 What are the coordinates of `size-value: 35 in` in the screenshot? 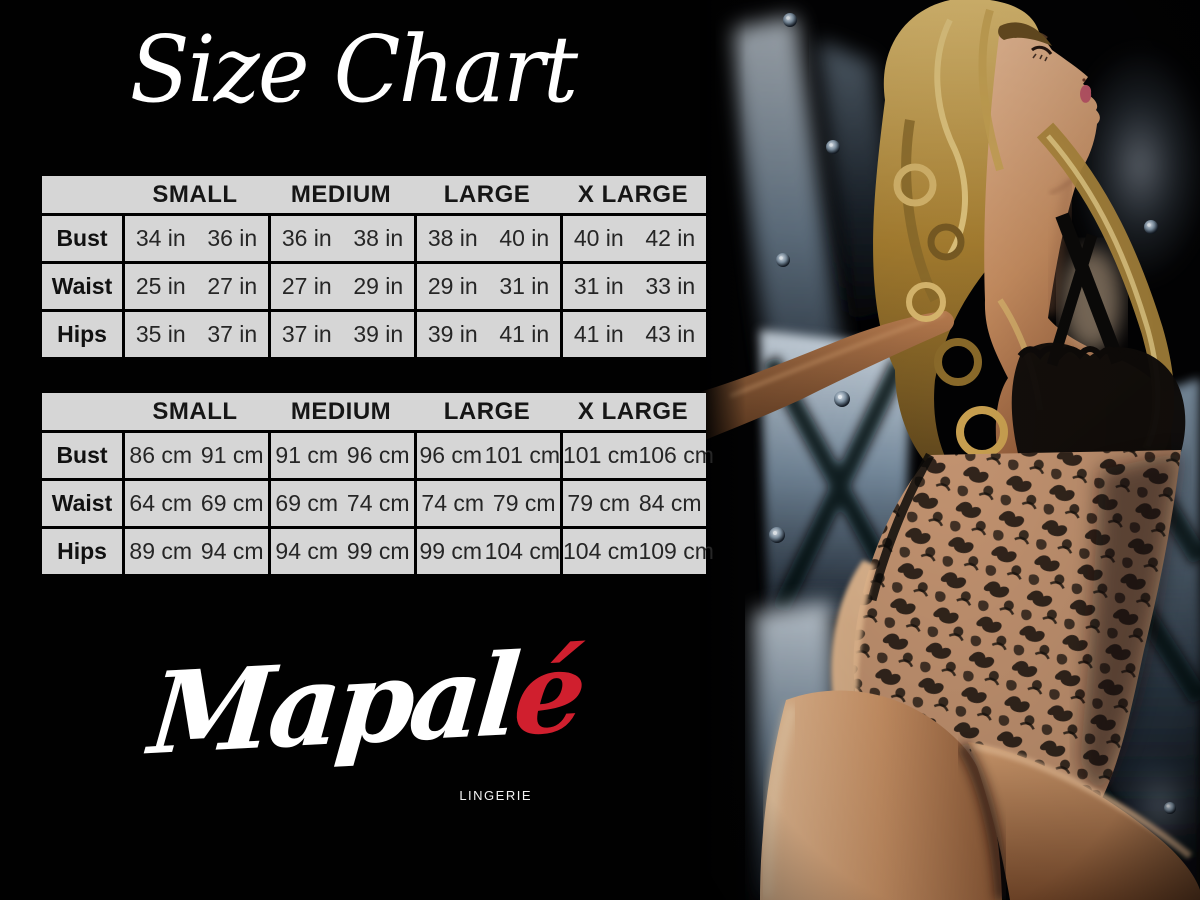 It's located at (160, 334).